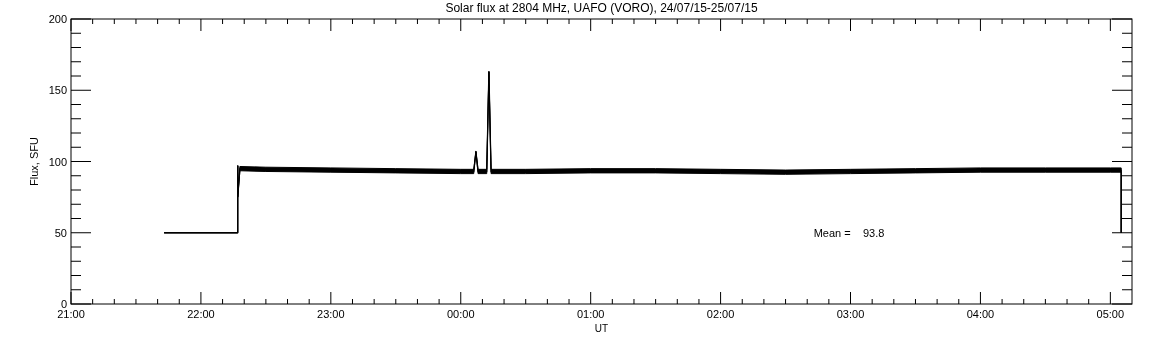  Describe the element at coordinates (1110, 314) in the screenshot. I see `x-tick-label: 05:00` at that location.